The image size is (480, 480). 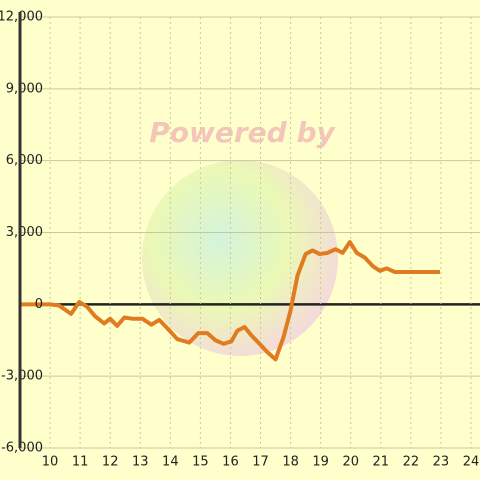 What do you see at coordinates (140, 462) in the screenshot?
I see `x-tick-label: 13` at bounding box center [140, 462].